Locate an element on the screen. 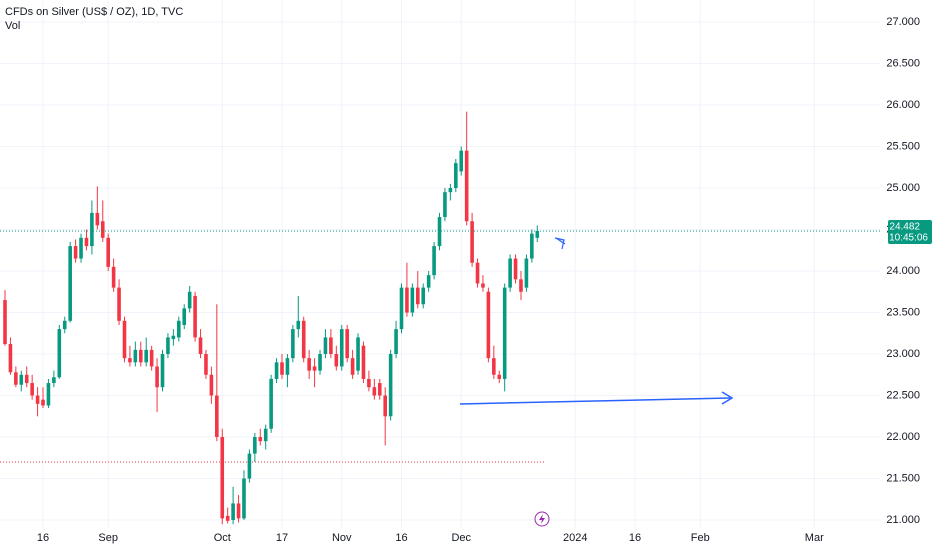  drawn-arrow-head is located at coordinates (727, 398).